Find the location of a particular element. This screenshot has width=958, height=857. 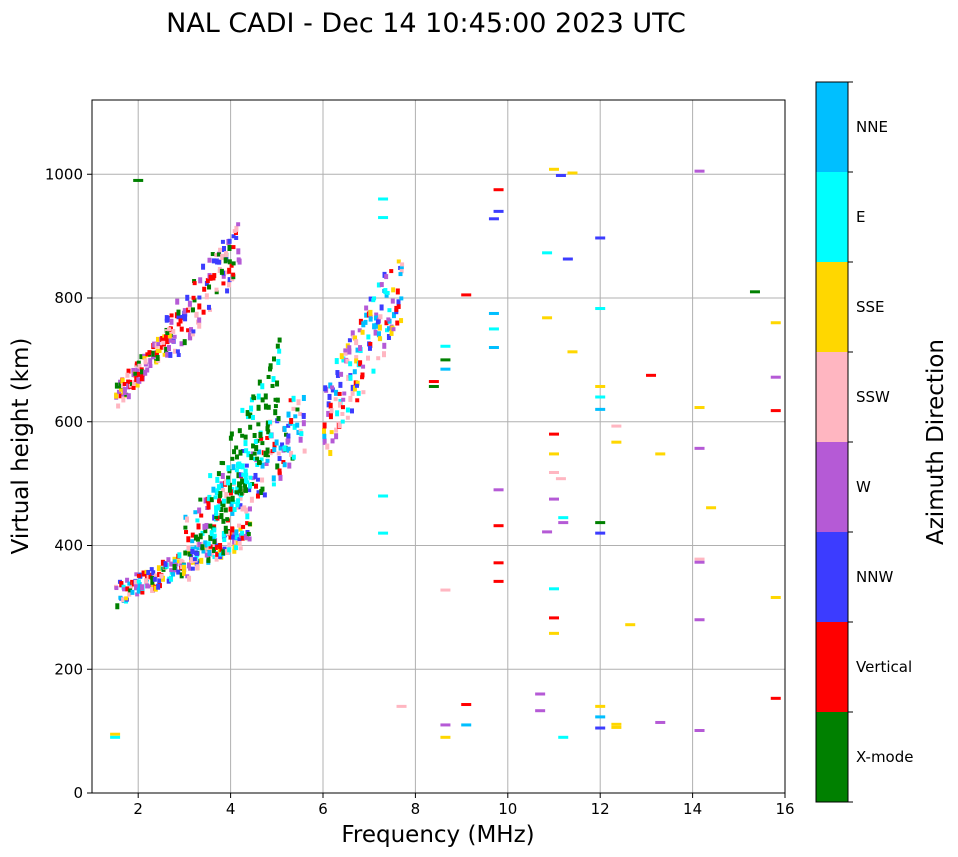

x-tick-label: 10 is located at coordinates (507, 809).